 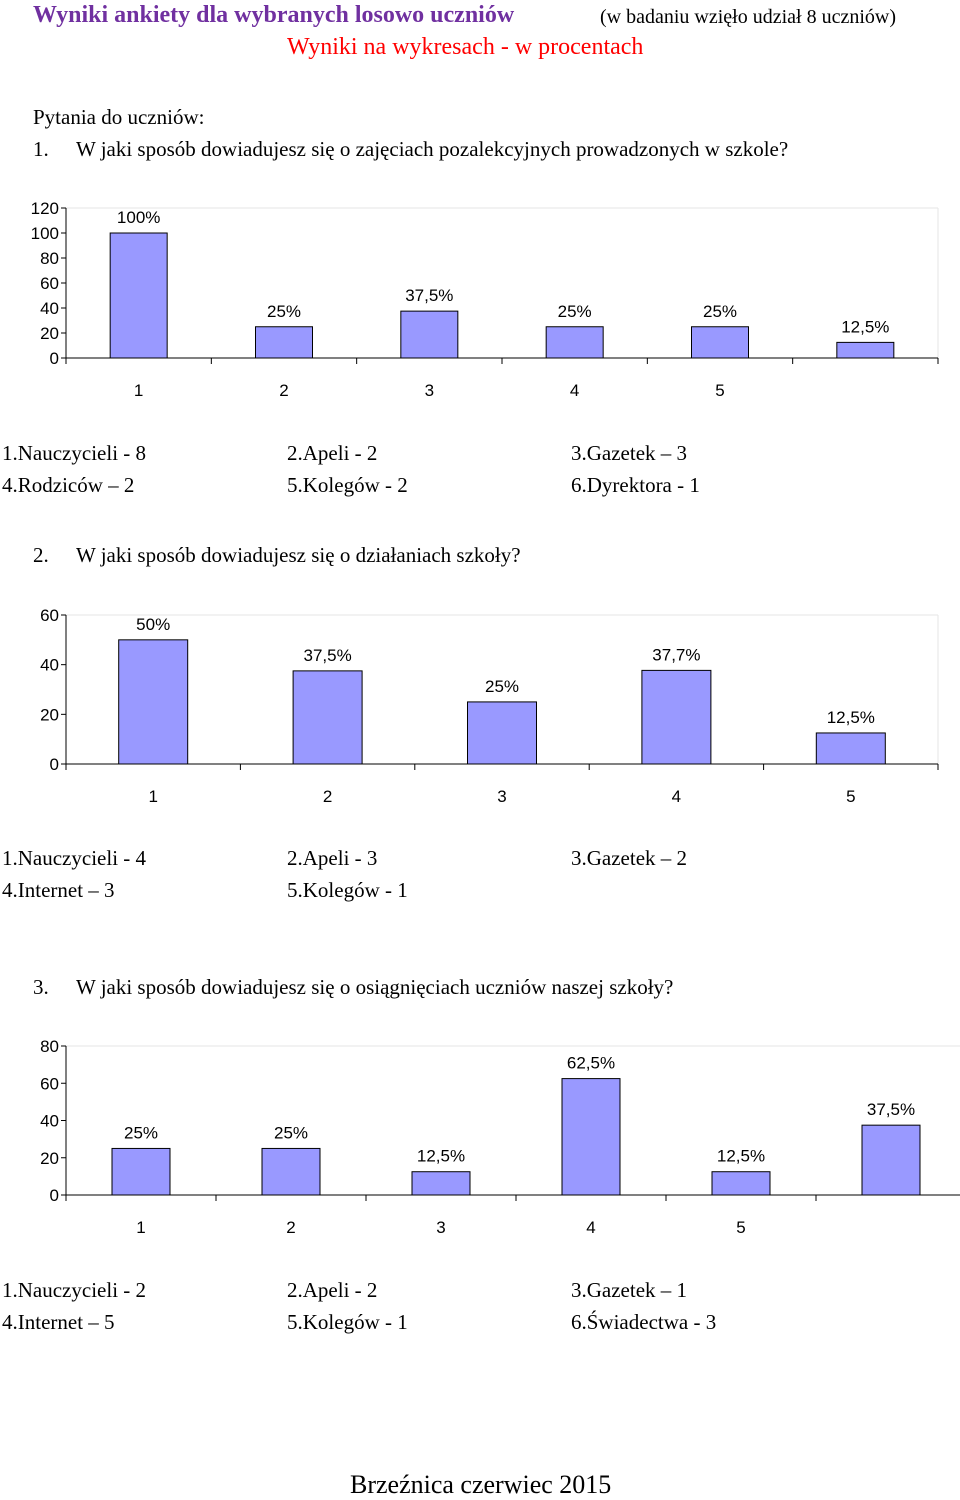 What do you see at coordinates (635, 485) in the screenshot?
I see `legend-q1-item-6: 6.Dyrektora - 1` at bounding box center [635, 485].